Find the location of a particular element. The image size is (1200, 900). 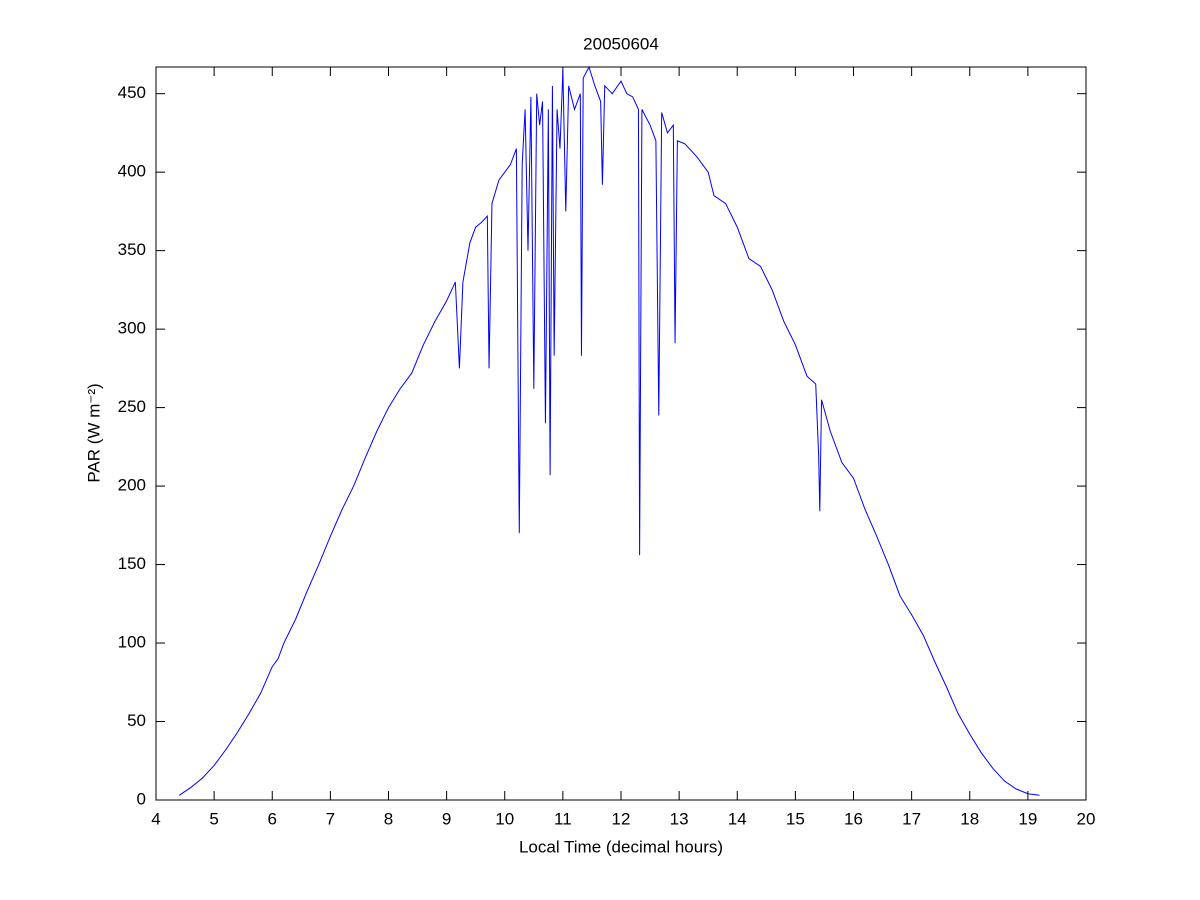

y-tick-label: 200 is located at coordinates (132, 485).